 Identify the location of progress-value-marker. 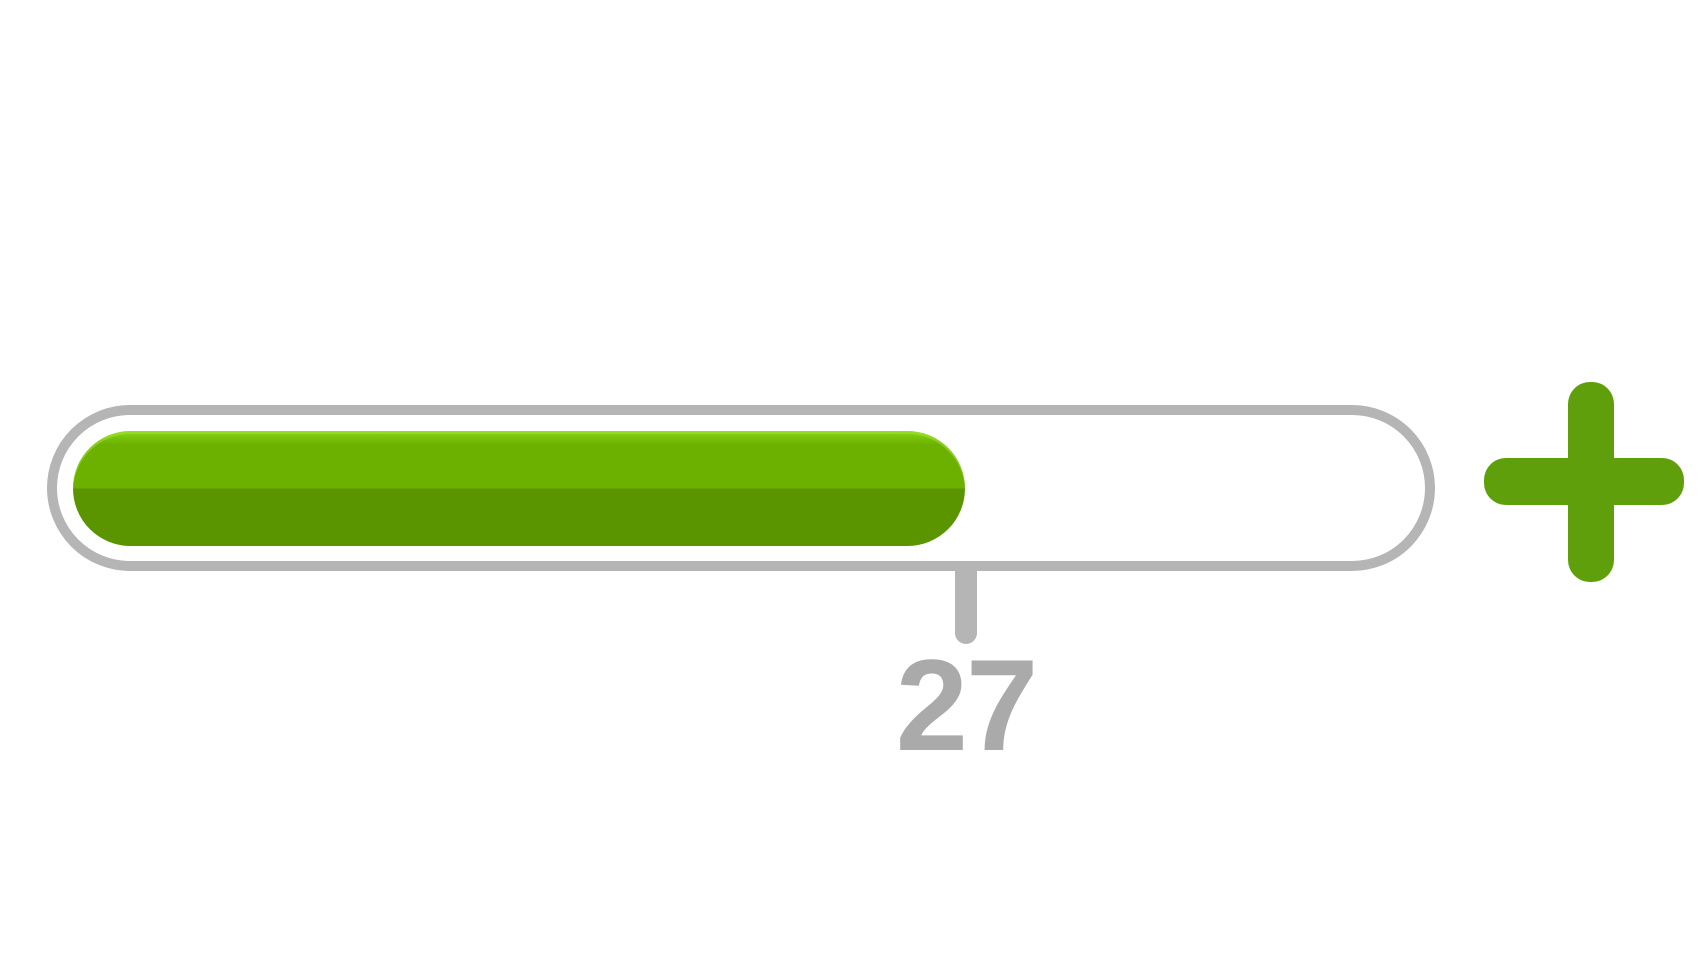
(966, 605).